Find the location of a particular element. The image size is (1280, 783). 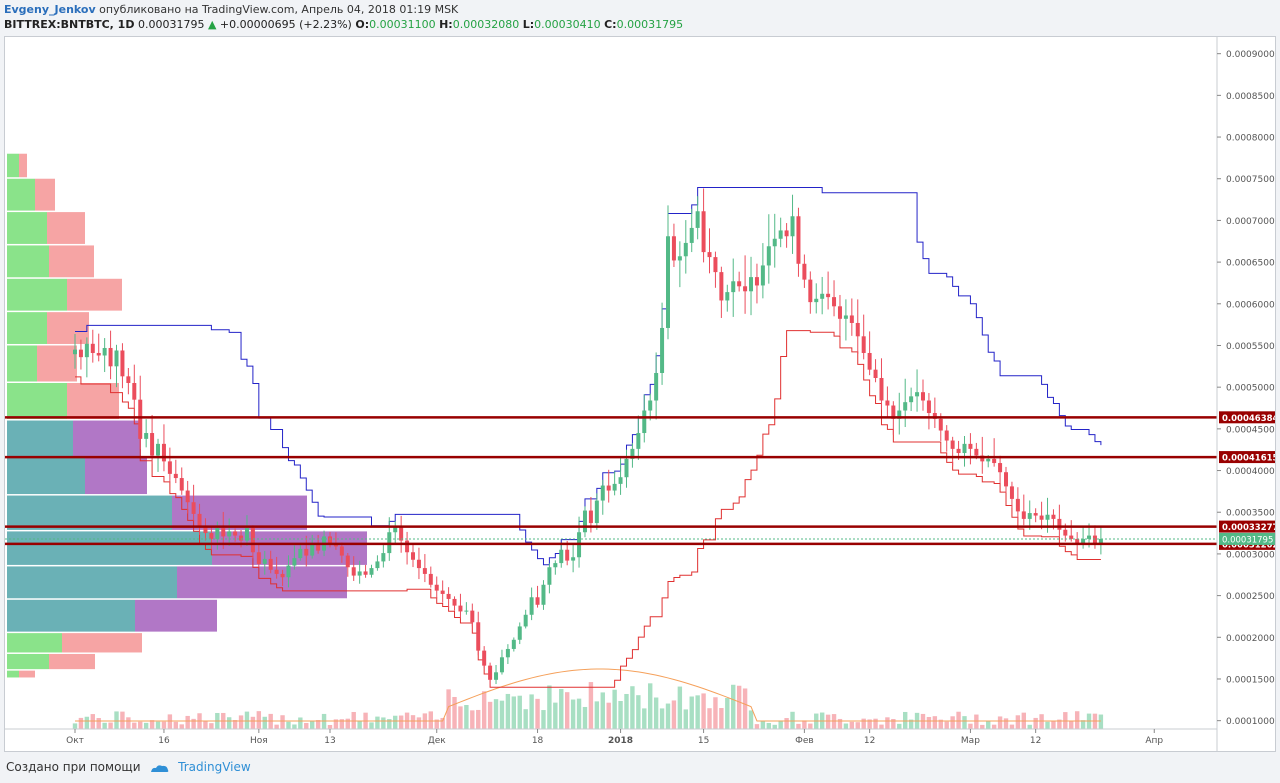

time-tick-label: 13 is located at coordinates (329, 741).